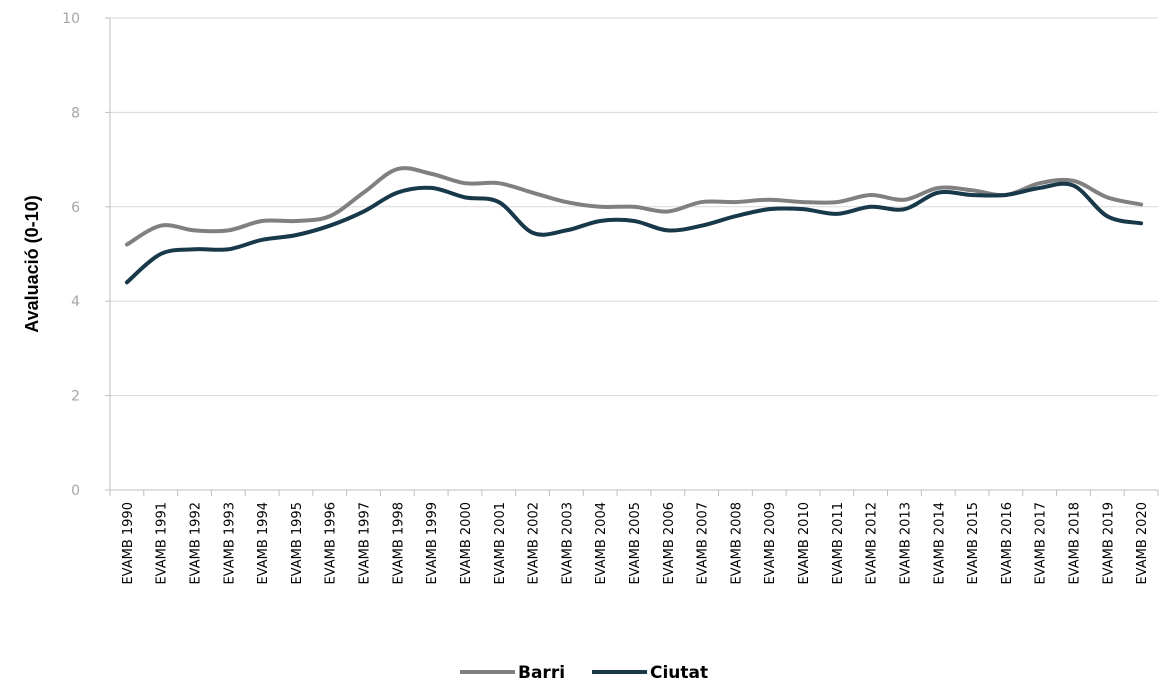 The width and height of the screenshot is (1161, 688). What do you see at coordinates (1041, 543) in the screenshot?
I see `x-tick-label: EVAMB 2017` at bounding box center [1041, 543].